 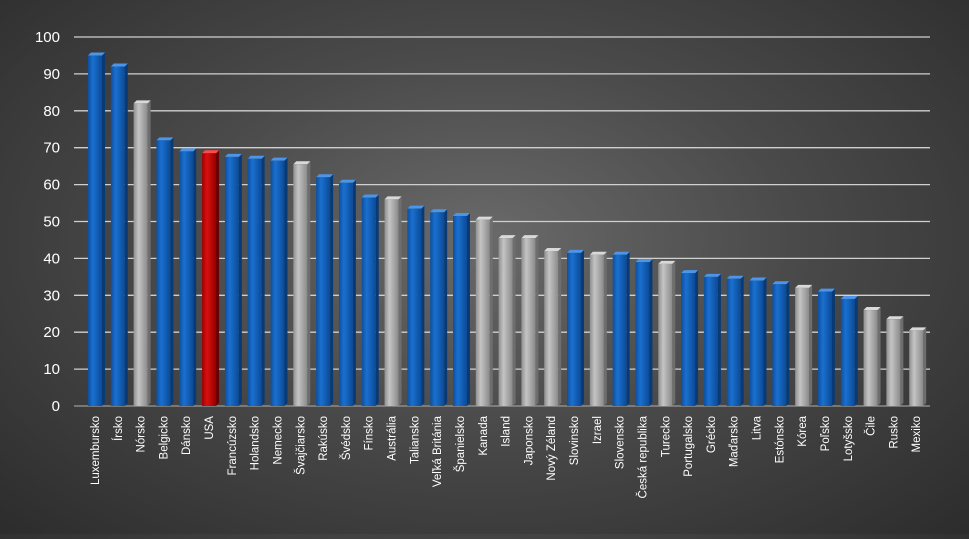 What do you see at coordinates (210, 428) in the screenshot?
I see `x-tick-label: USA` at bounding box center [210, 428].